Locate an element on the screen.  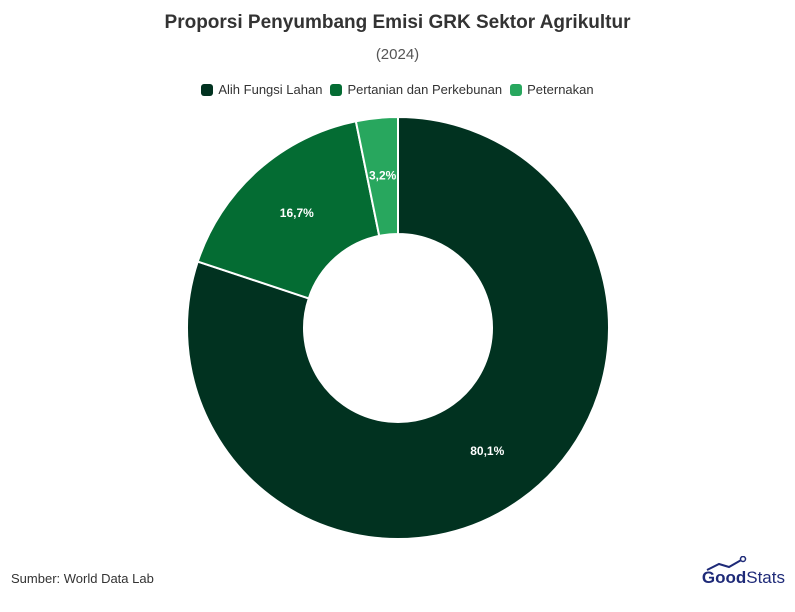
data-label-peternakan: 3,2% is located at coordinates (383, 175).